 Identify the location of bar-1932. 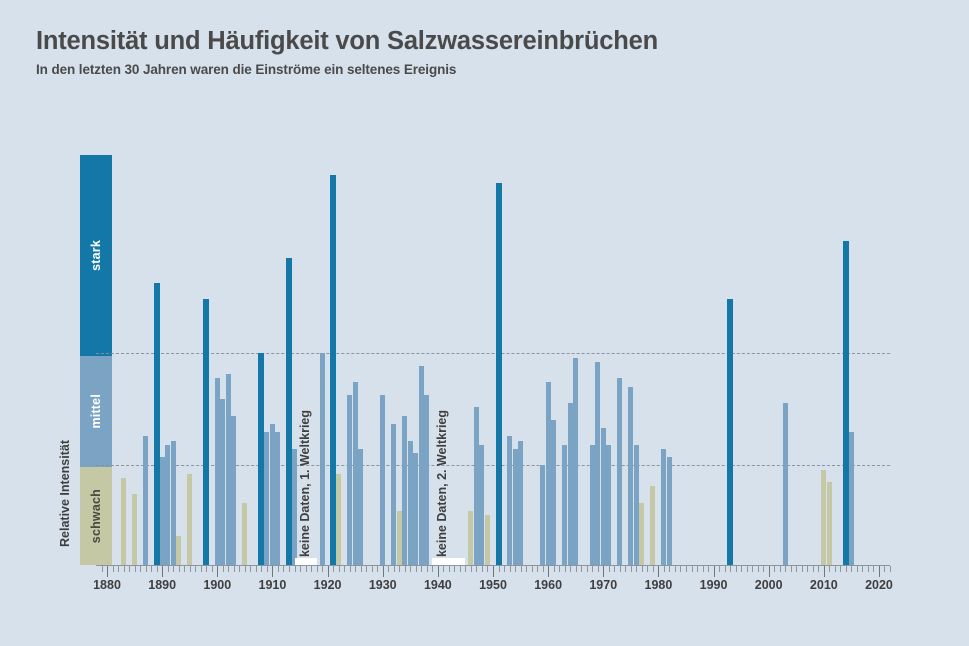
(394, 494).